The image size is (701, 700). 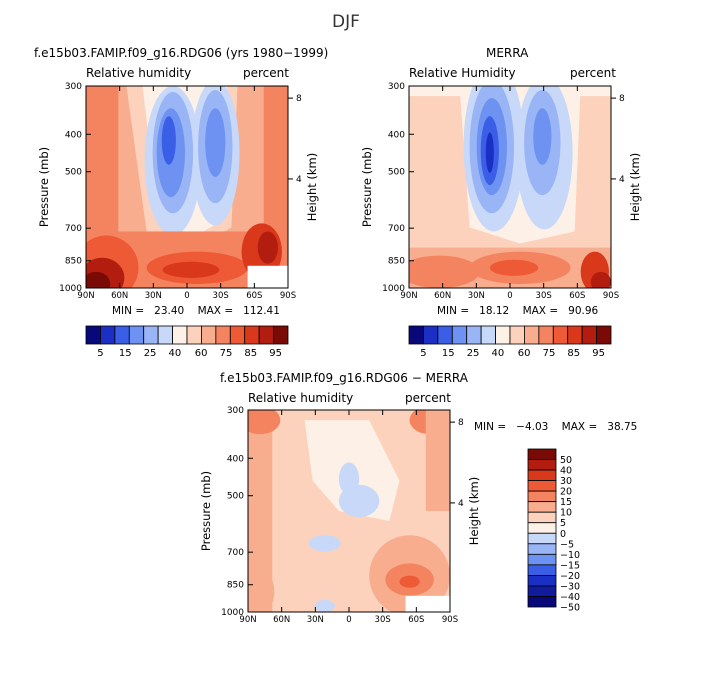 What do you see at coordinates (593, 73) in the screenshot?
I see `merra-units-label: percent` at bounding box center [593, 73].